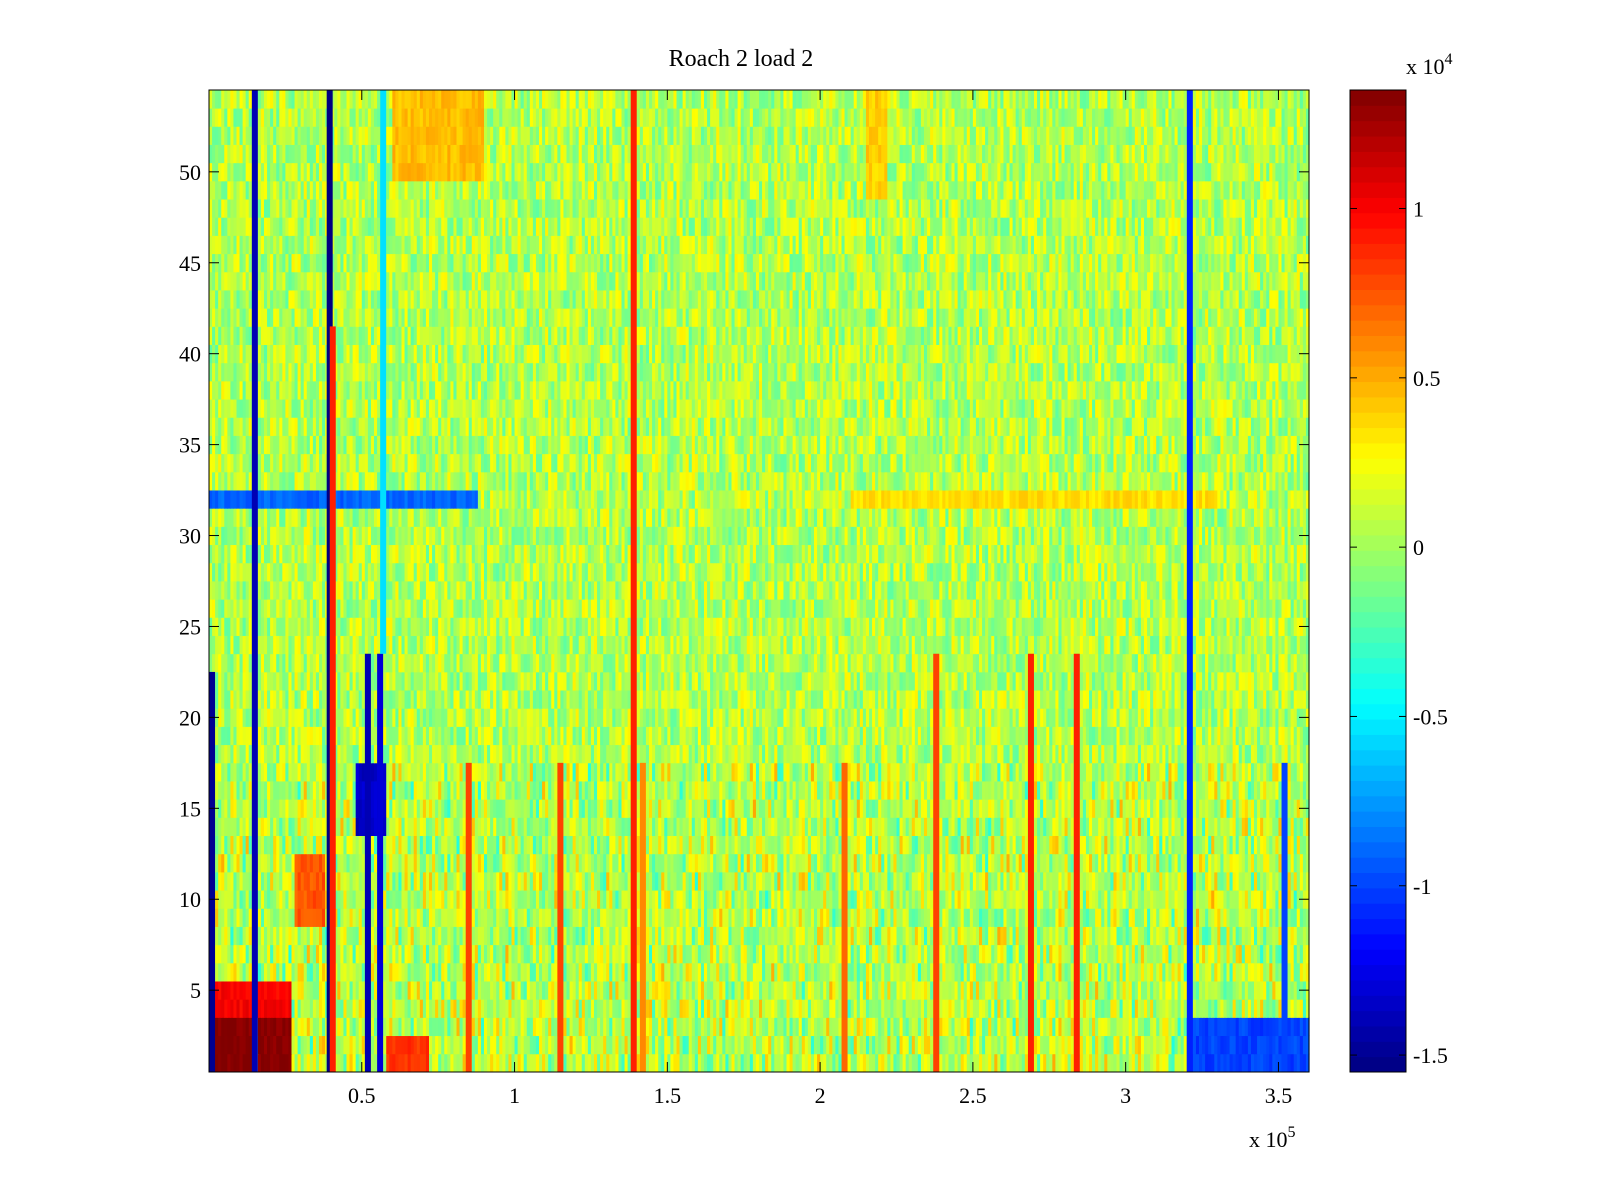 The image size is (1600, 1200). I want to click on x-tick-label: 2.5, so click(973, 1095).